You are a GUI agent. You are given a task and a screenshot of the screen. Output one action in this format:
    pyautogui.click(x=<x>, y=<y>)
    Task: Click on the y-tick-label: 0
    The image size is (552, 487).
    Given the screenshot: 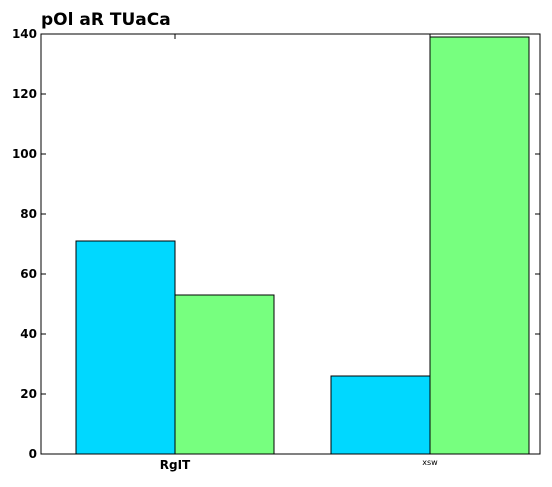 What is the action you would take?
    pyautogui.click(x=33, y=454)
    